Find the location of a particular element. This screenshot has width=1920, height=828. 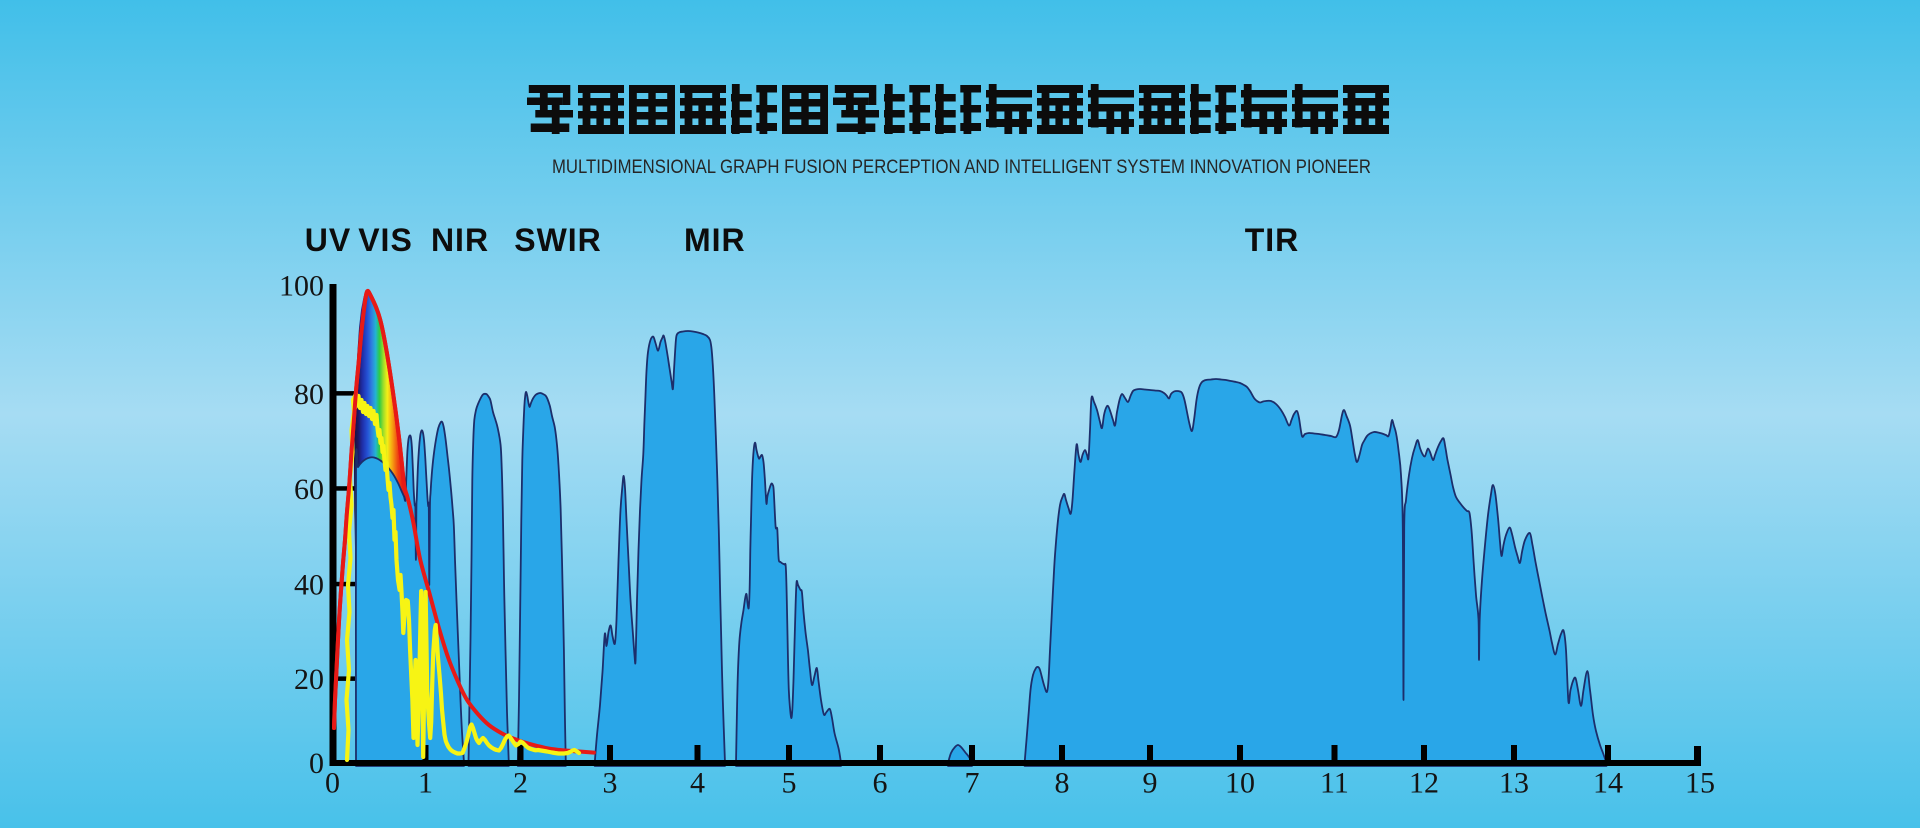

svg-text: 5 is located at coordinates (789, 783).